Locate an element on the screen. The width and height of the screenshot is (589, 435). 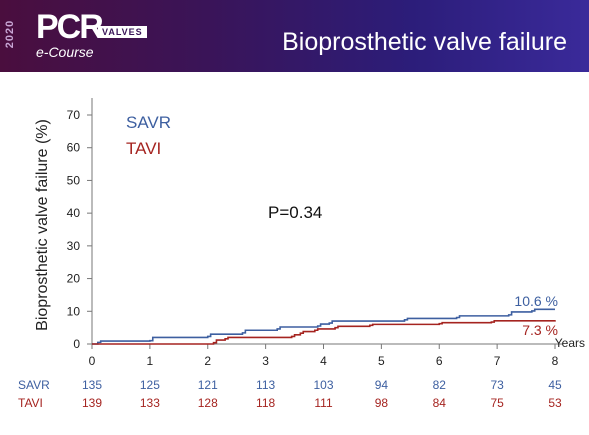
x-tick-label: 4 is located at coordinates (323, 361).